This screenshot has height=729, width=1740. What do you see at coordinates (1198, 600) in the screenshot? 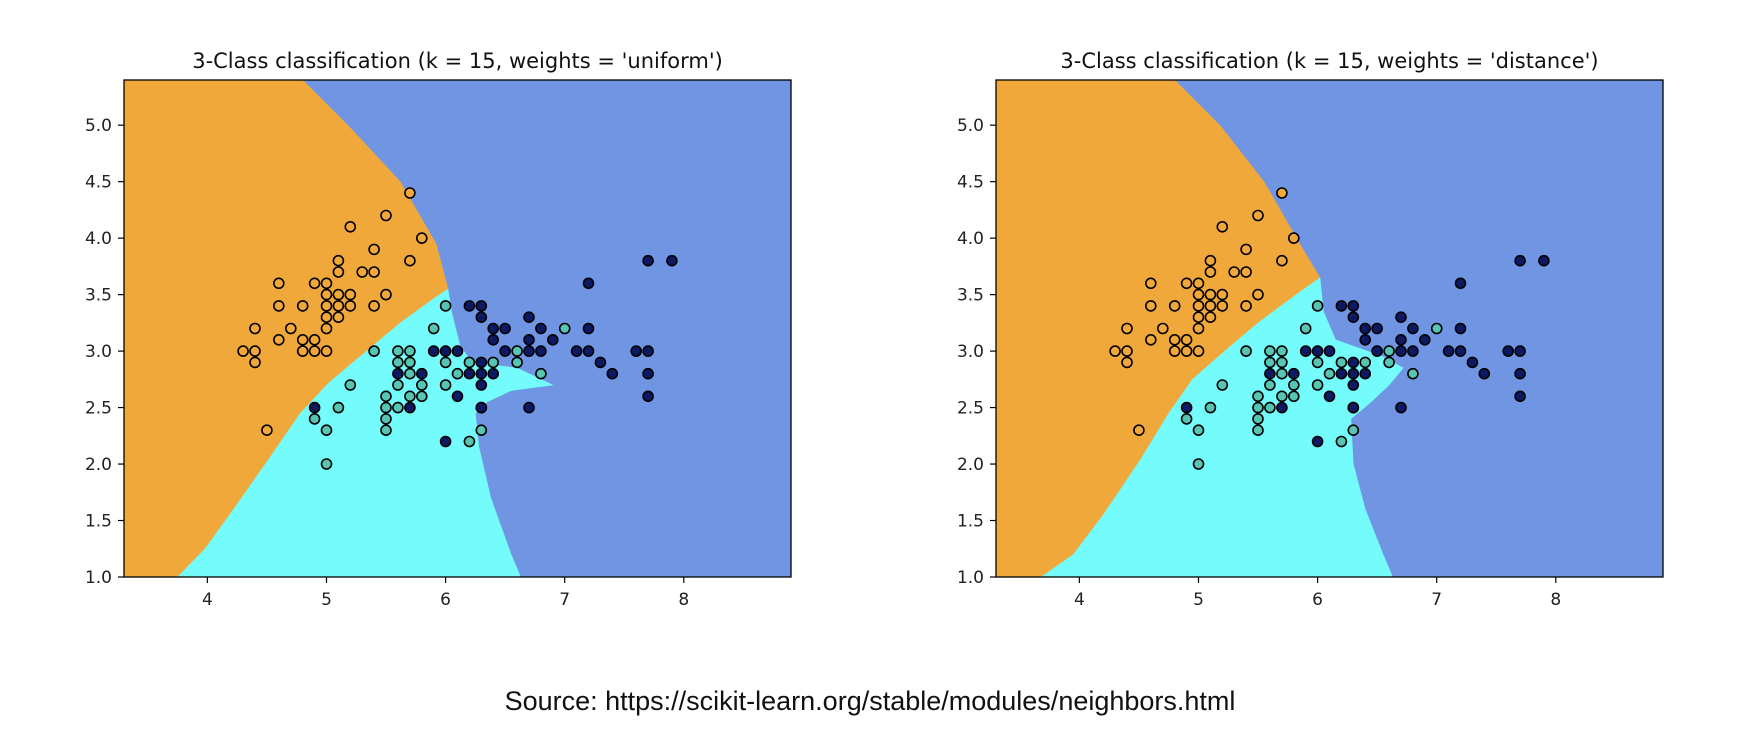
I see `x-tick-label: 5` at bounding box center [1198, 600].